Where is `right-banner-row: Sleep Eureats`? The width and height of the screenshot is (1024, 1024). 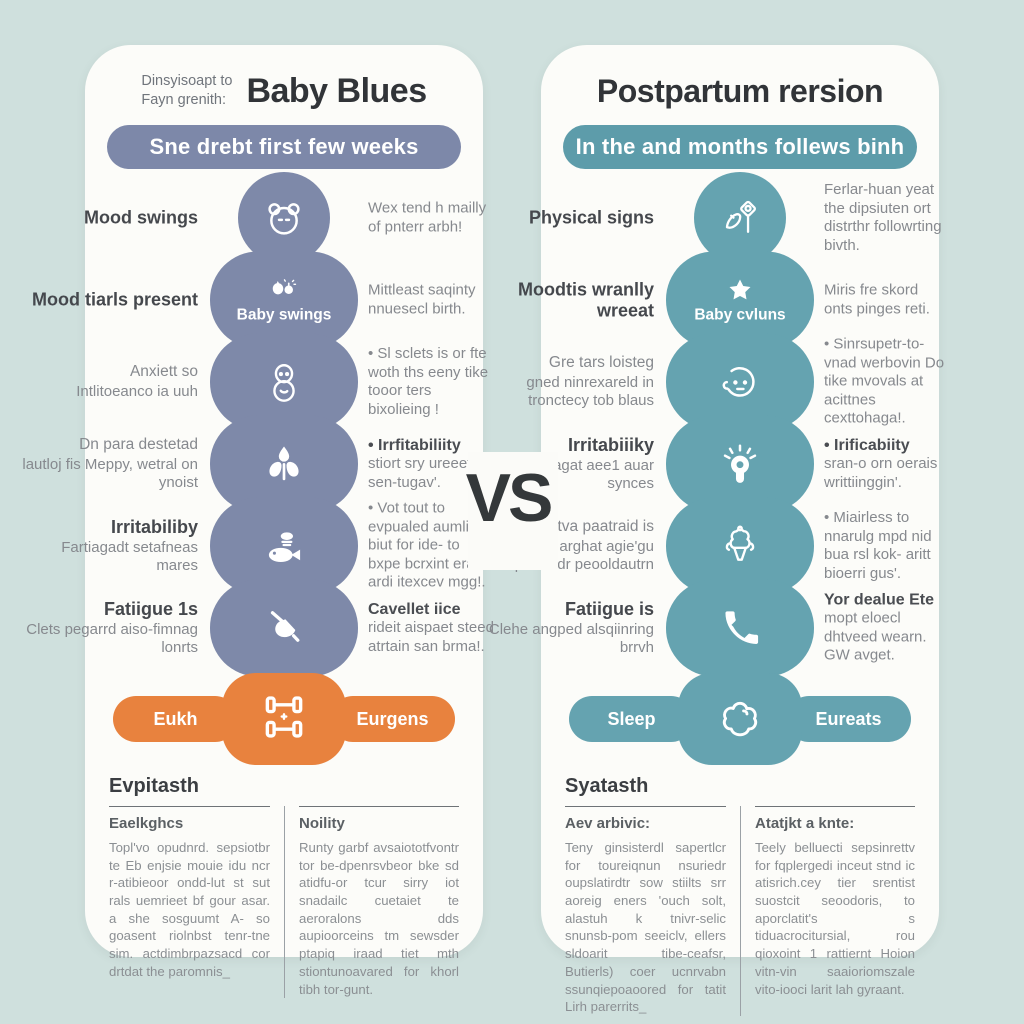
right-banner-row: Sleep Eureats is located at coordinates (740, 719).